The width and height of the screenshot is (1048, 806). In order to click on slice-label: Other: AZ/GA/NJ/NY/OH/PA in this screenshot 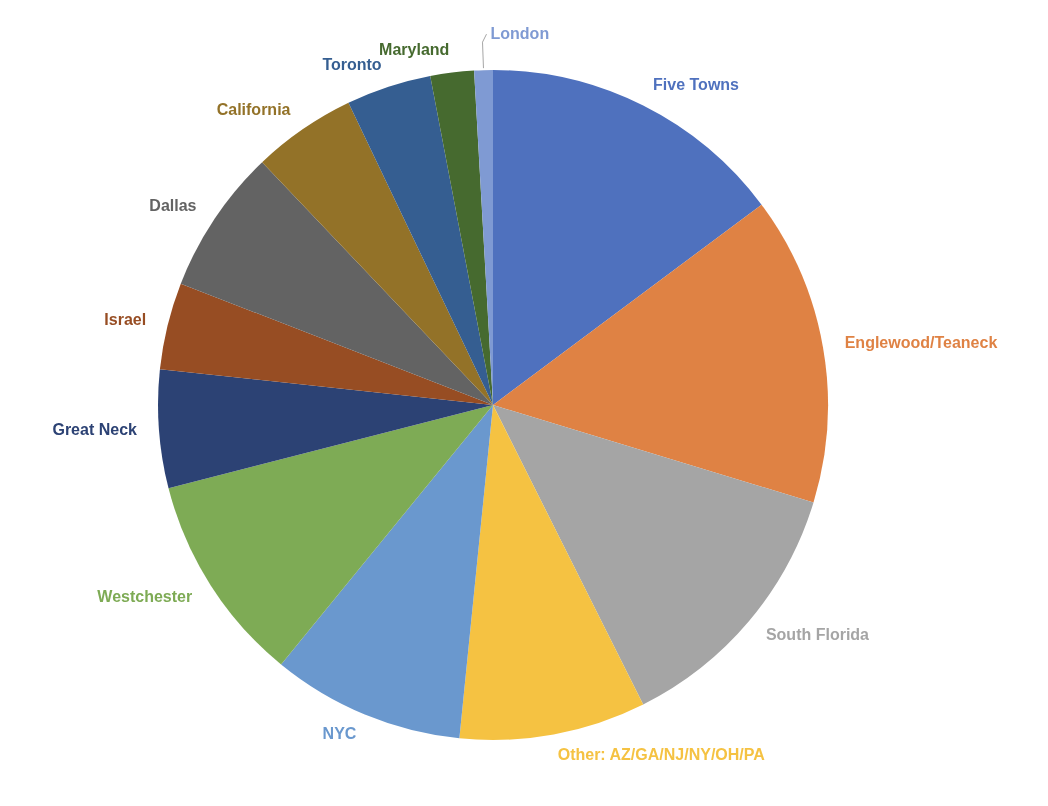, I will do `click(661, 755)`.